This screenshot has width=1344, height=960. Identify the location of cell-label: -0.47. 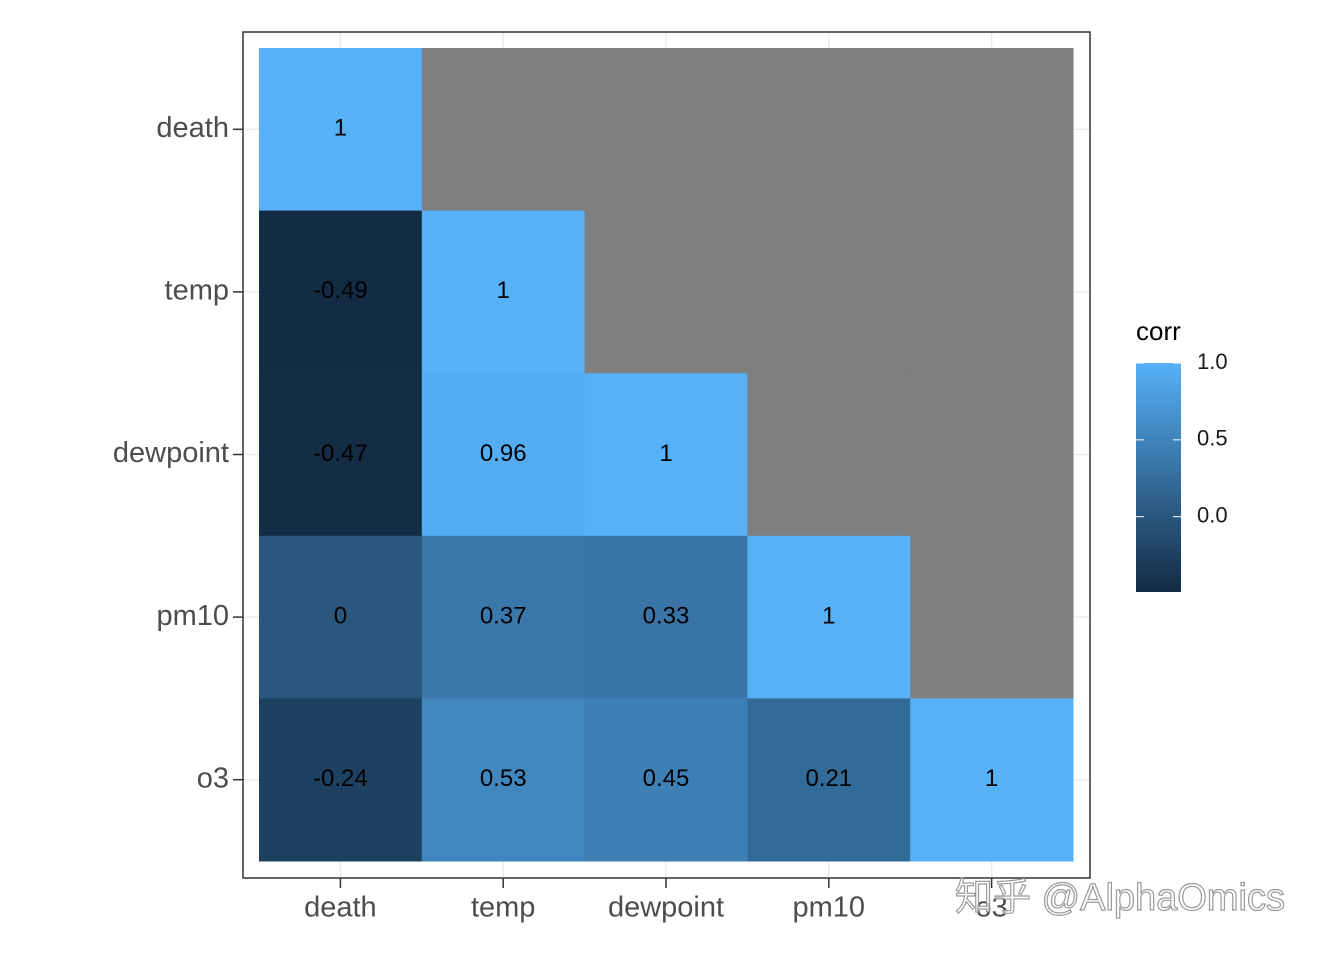
(340, 453).